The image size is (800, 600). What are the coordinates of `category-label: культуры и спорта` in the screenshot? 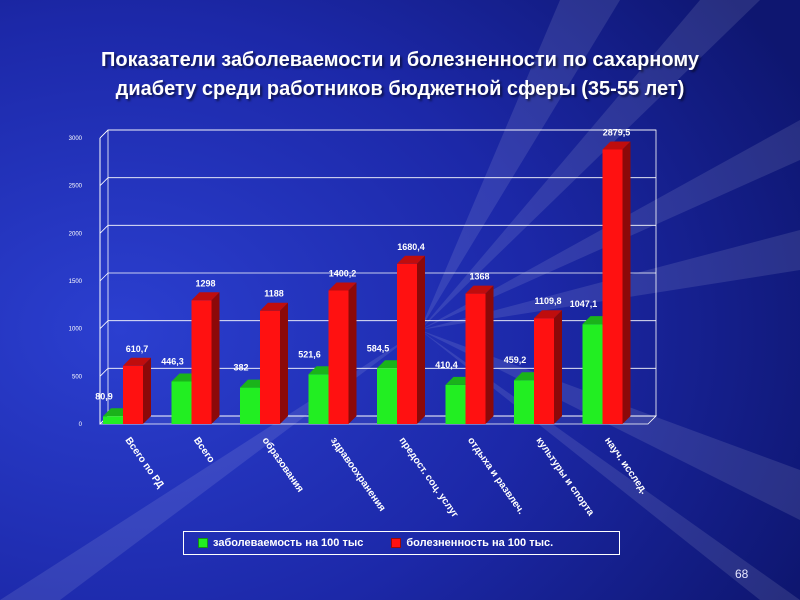 It's located at (565, 476).